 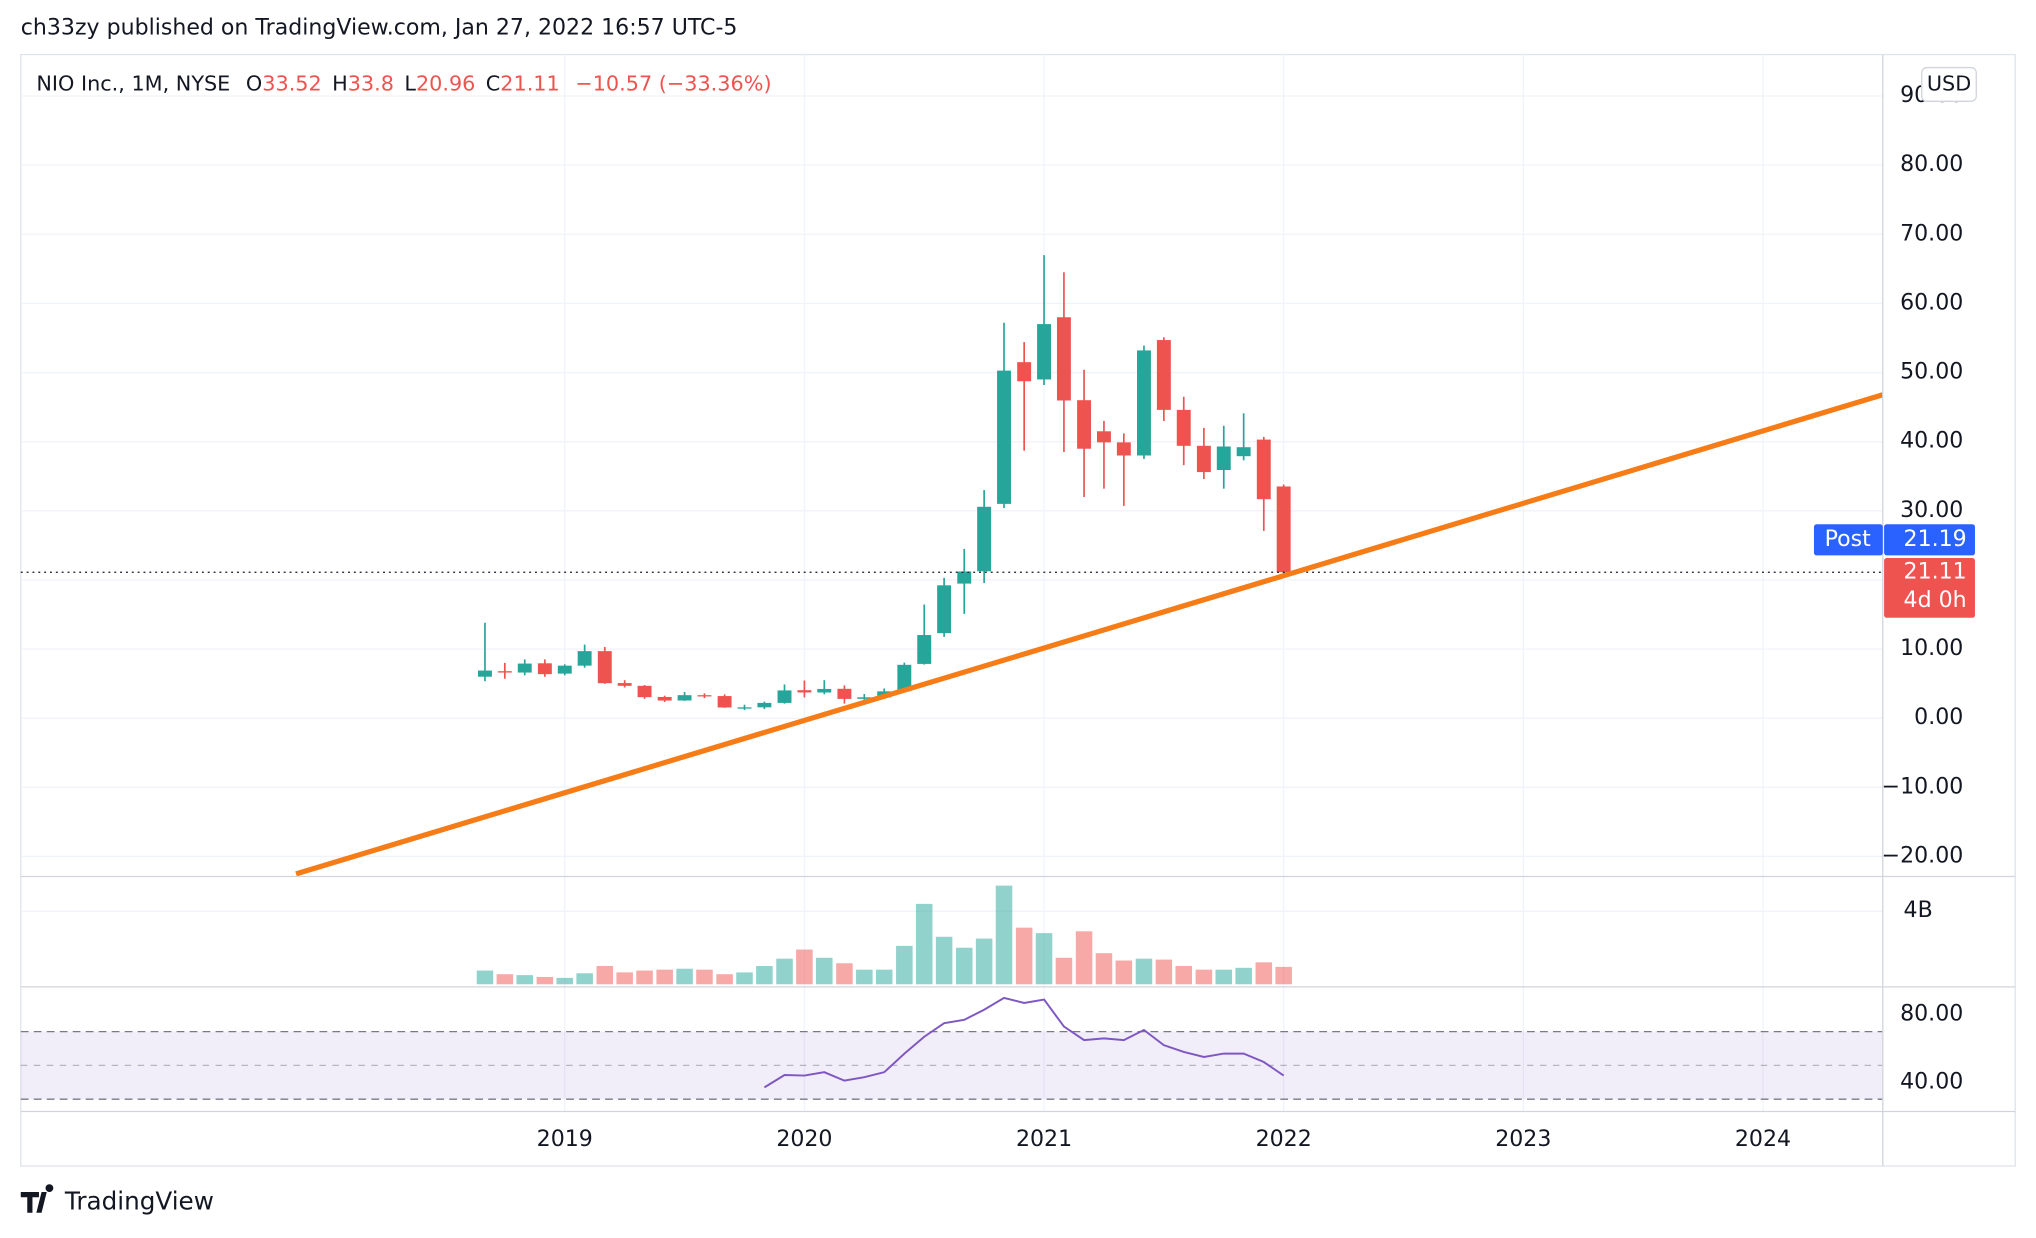 I want to click on y-tick-label: 70.00, so click(x=1931, y=233).